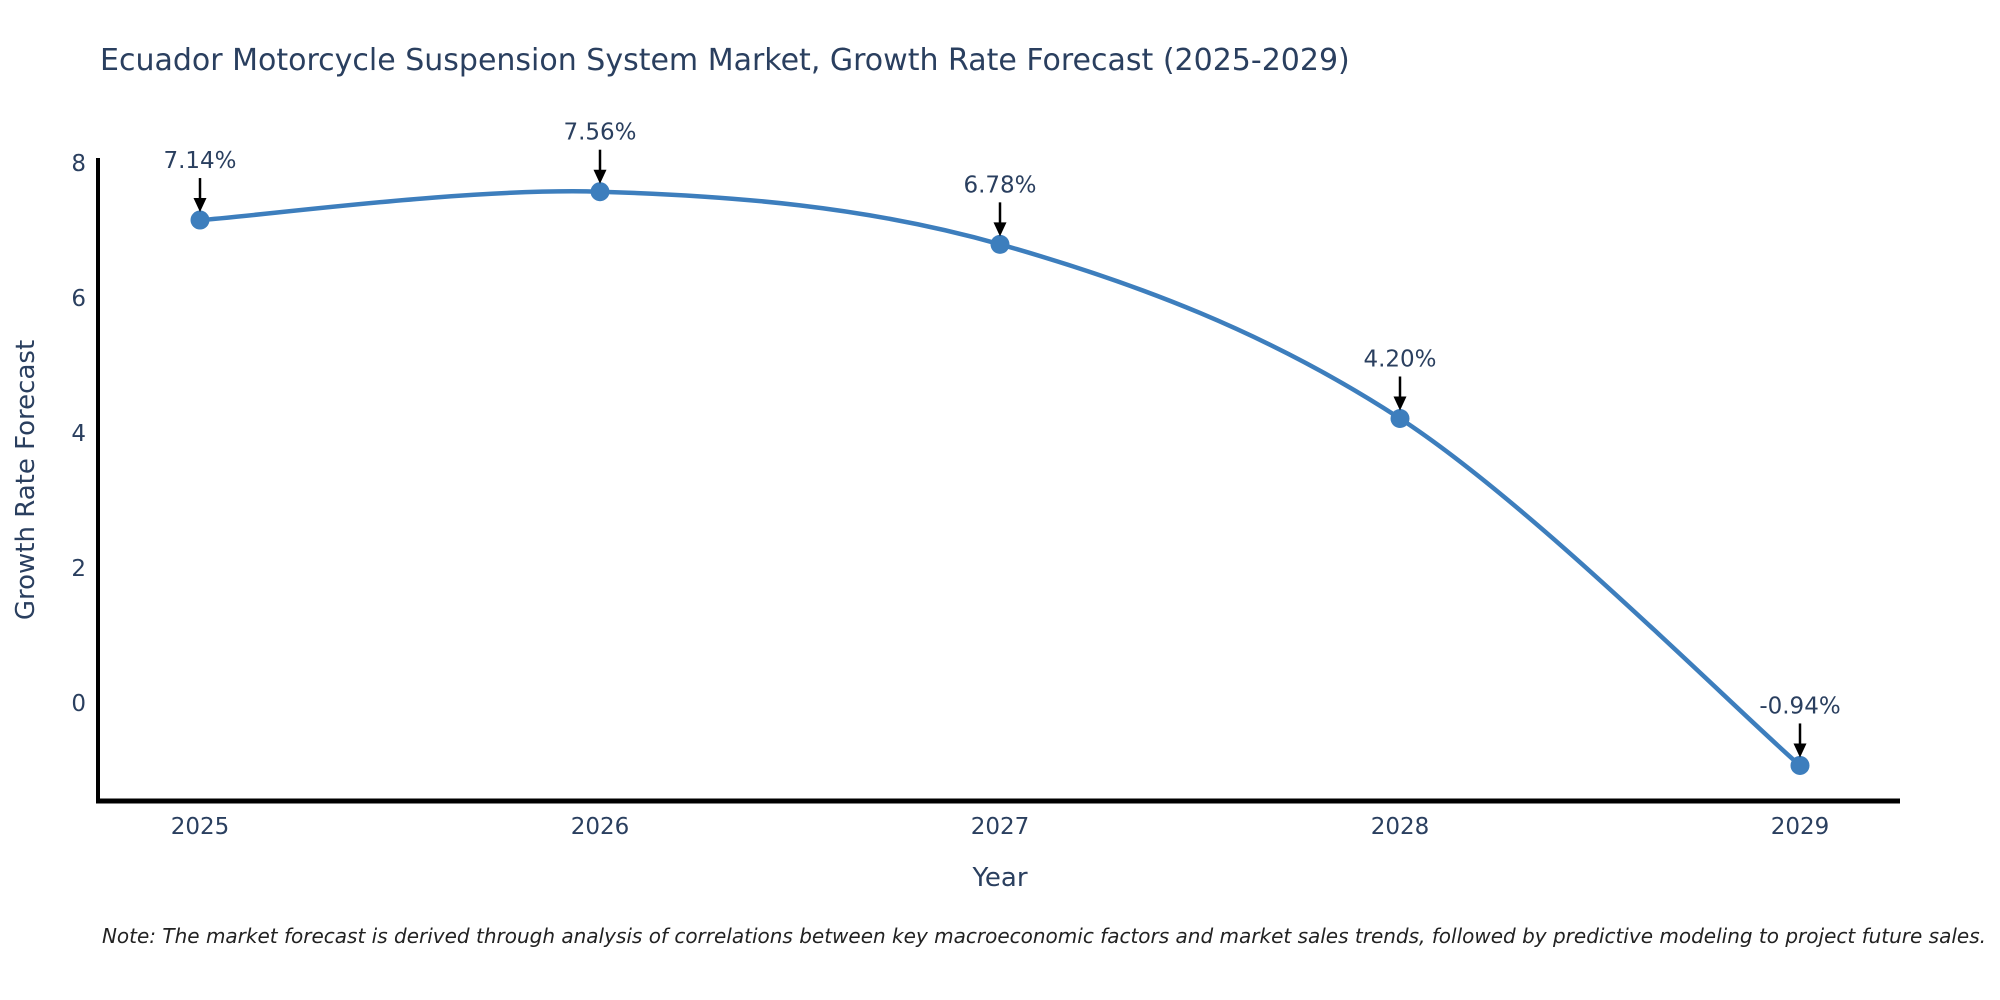 The image size is (2000, 1000). I want to click on y-axis-title: Growth Rate Forecast, so click(26, 480).